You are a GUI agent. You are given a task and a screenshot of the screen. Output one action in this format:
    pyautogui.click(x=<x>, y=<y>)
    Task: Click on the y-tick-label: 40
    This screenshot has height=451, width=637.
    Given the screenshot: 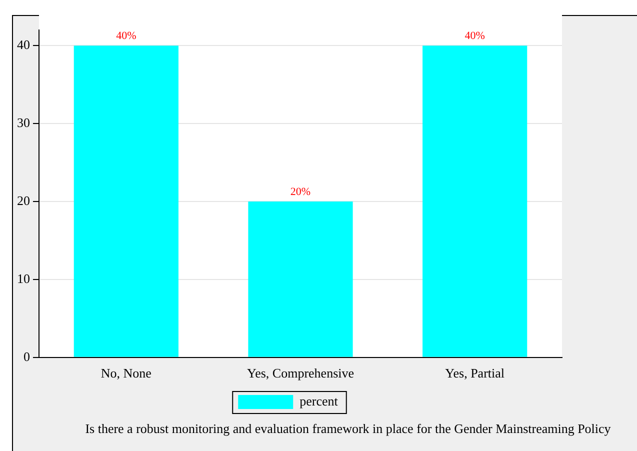 What is the action you would take?
    pyautogui.click(x=23, y=44)
    